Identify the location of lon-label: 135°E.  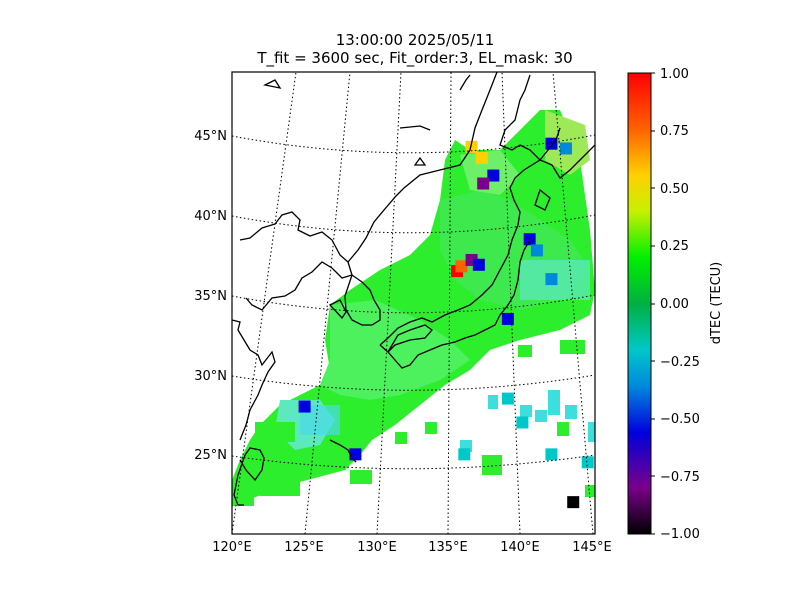
(448, 547).